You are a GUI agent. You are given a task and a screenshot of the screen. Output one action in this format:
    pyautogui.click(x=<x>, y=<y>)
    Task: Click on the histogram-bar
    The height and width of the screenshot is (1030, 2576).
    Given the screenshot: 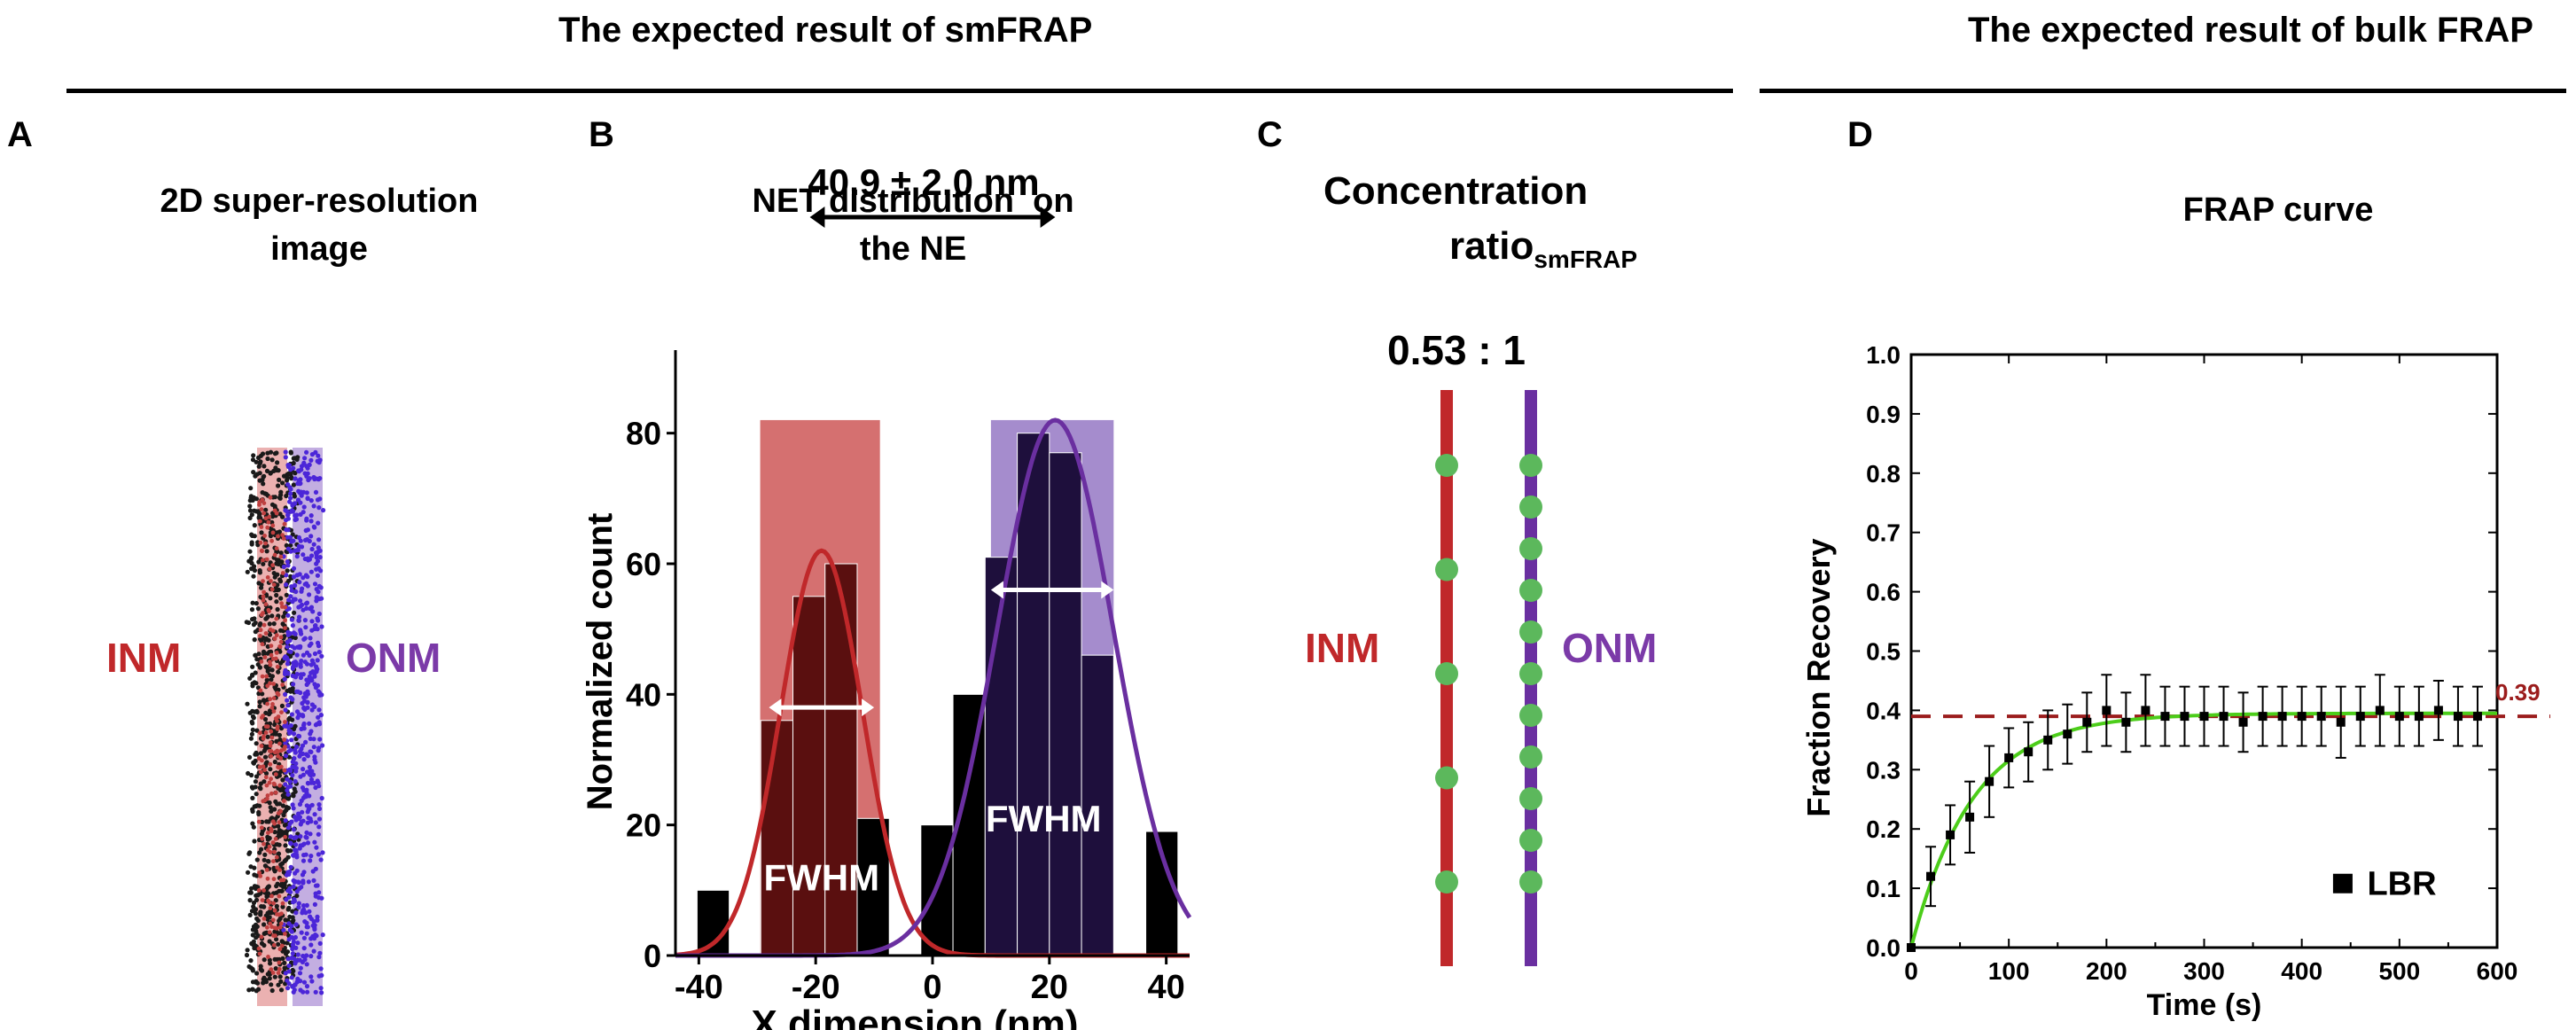 What is the action you would take?
    pyautogui.click(x=1033, y=694)
    